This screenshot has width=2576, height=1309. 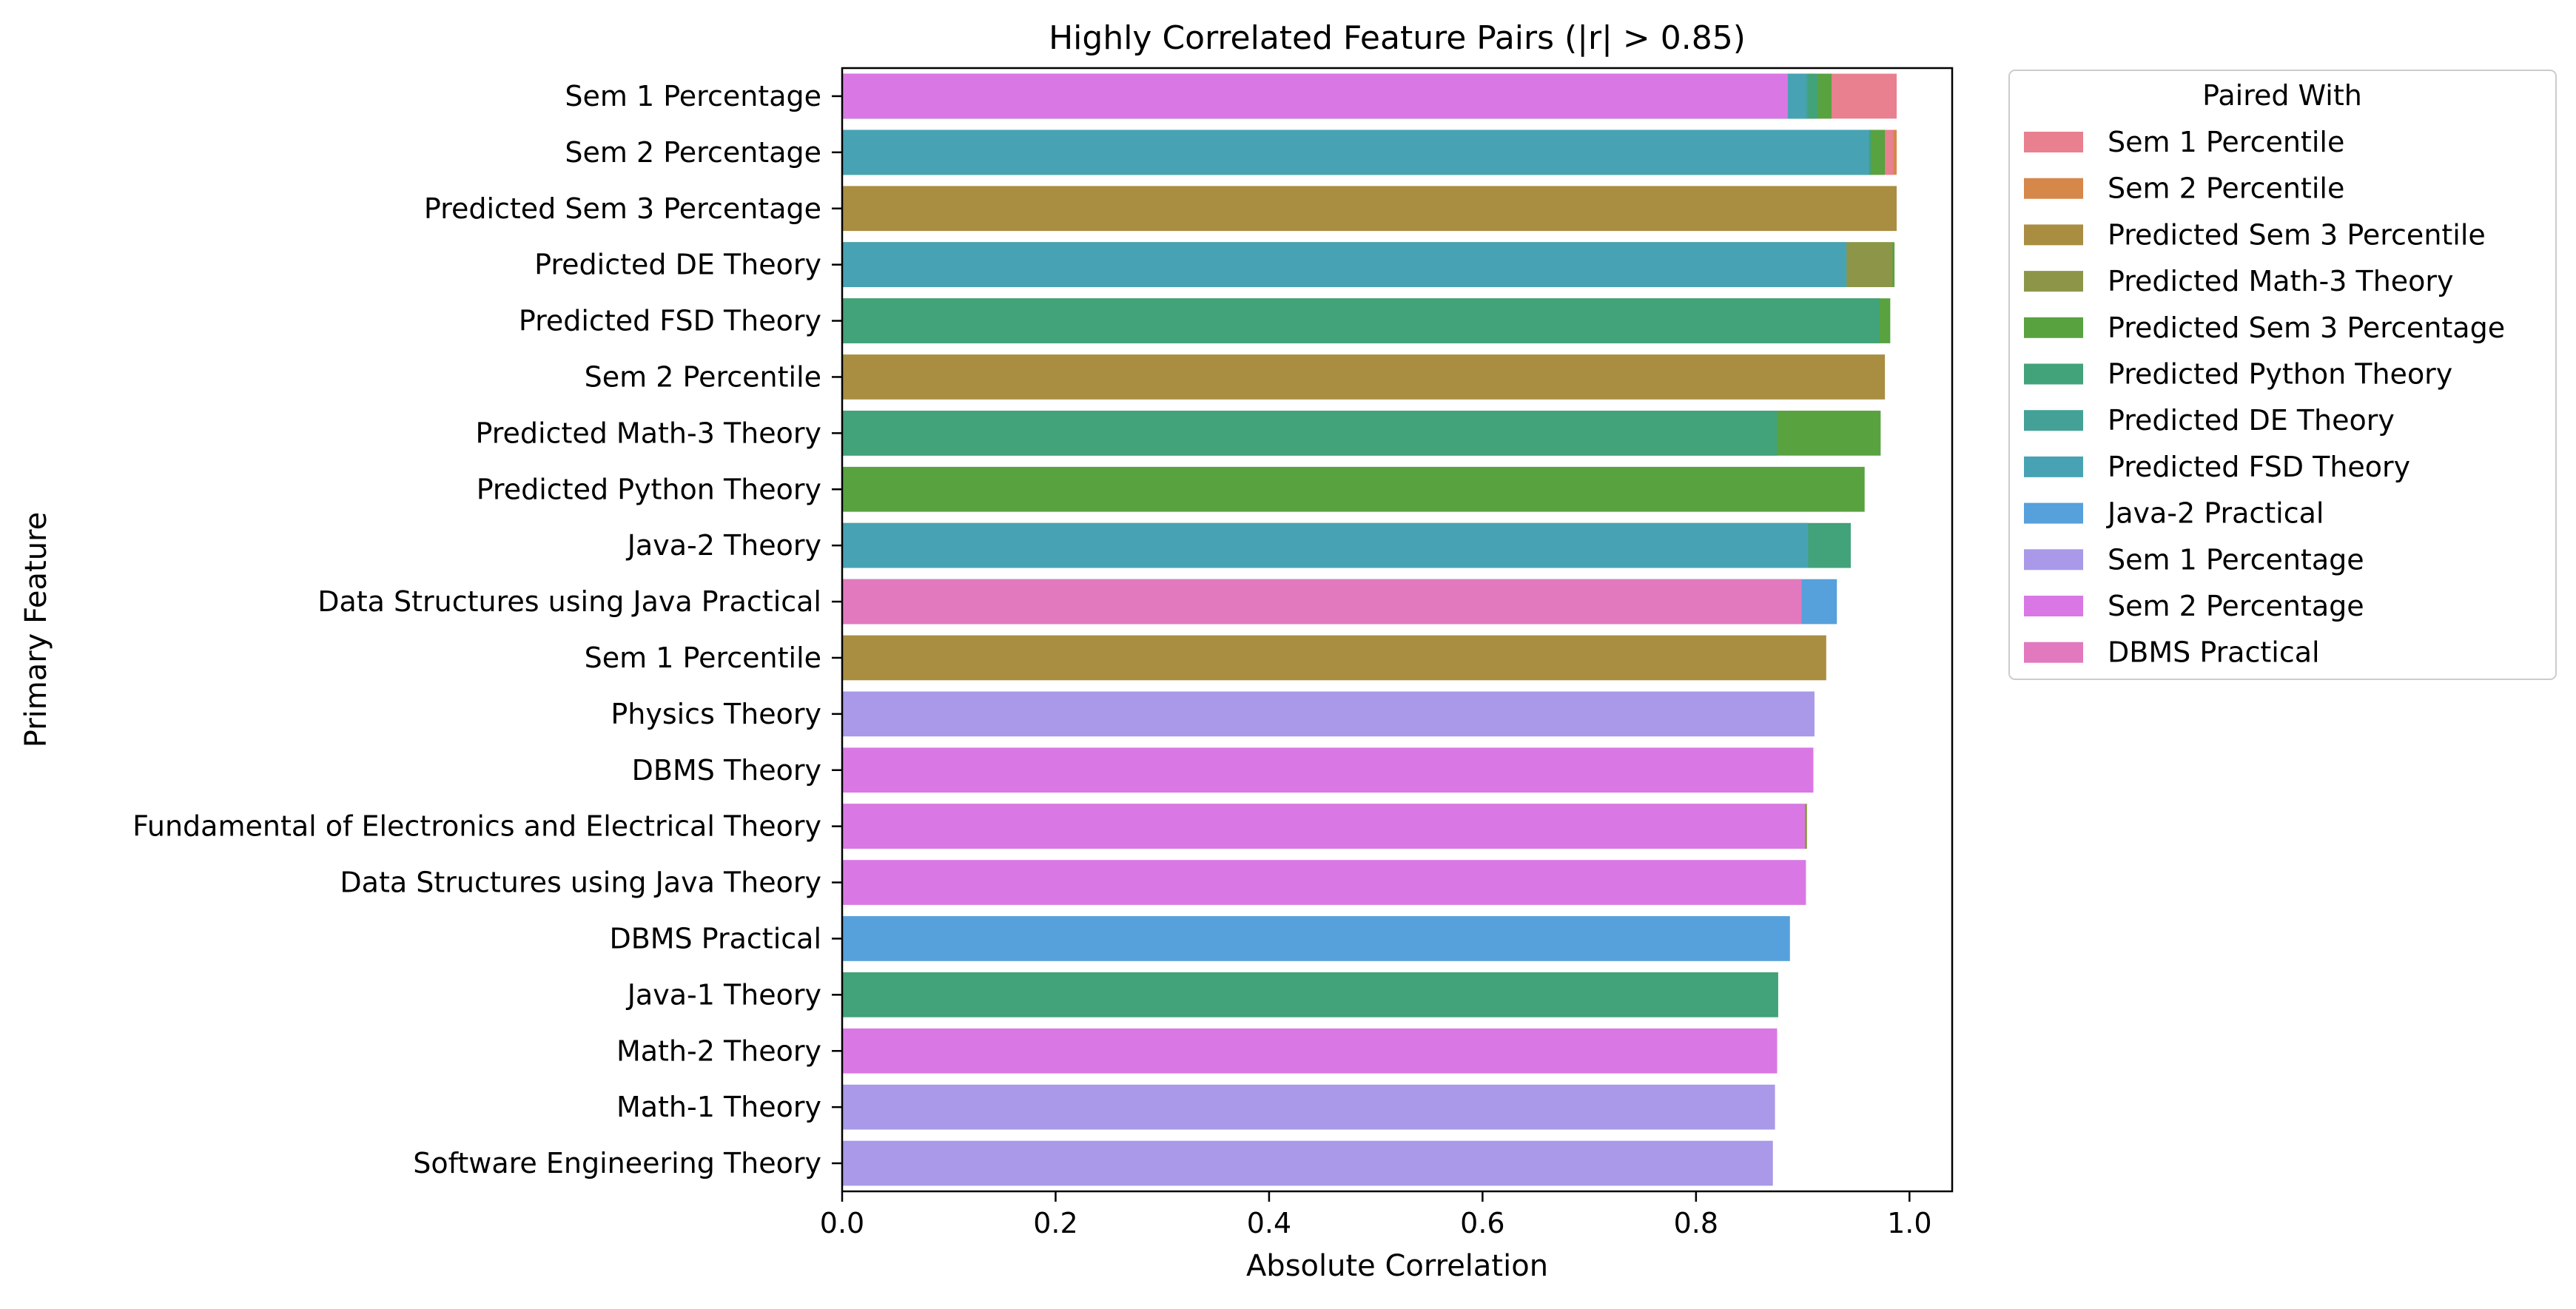 I want to click on bar-fundamental-of-electronics-and-electrical-theory-sem-2-percentage, so click(x=1323, y=826).